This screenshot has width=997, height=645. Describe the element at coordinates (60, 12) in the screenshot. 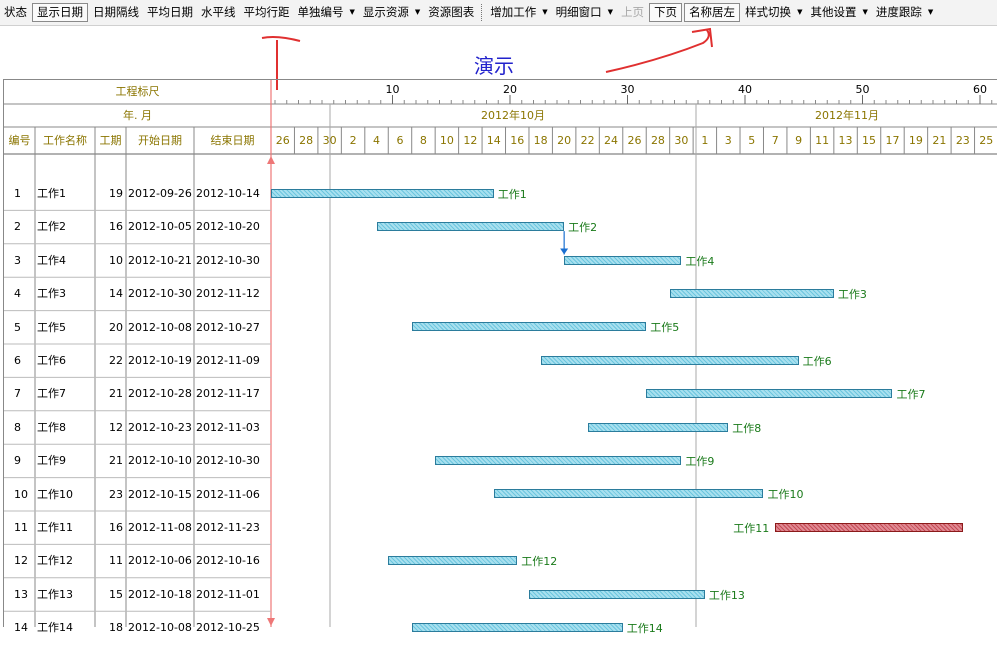

I see `toolbar-button-1: 显示日期` at that location.